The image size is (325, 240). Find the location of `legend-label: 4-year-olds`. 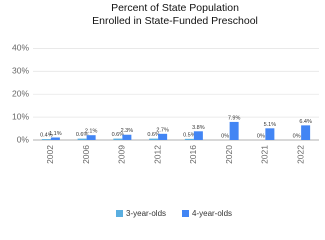

legend-label: 4-year-olds is located at coordinates (212, 213).